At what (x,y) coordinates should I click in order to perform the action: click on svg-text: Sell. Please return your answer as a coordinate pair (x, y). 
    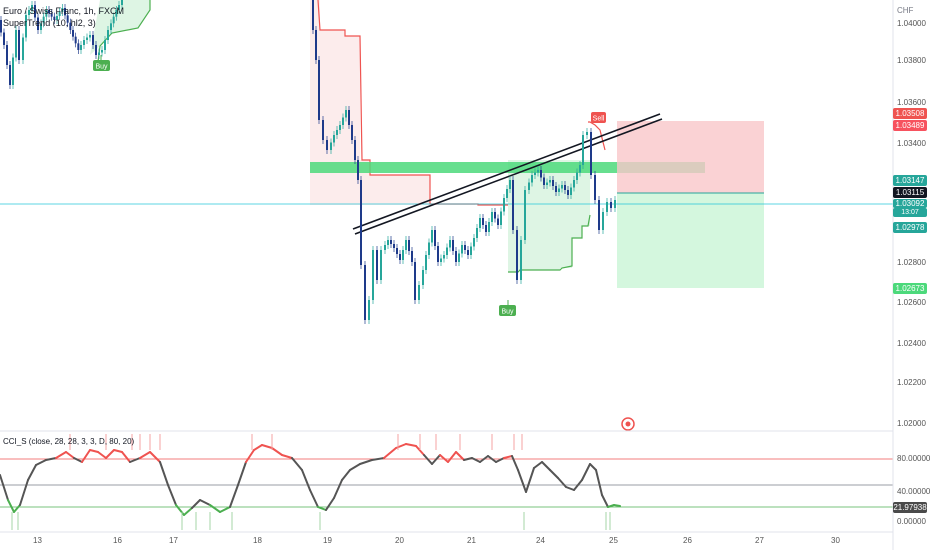
    Looking at the image, I should click on (599, 119).